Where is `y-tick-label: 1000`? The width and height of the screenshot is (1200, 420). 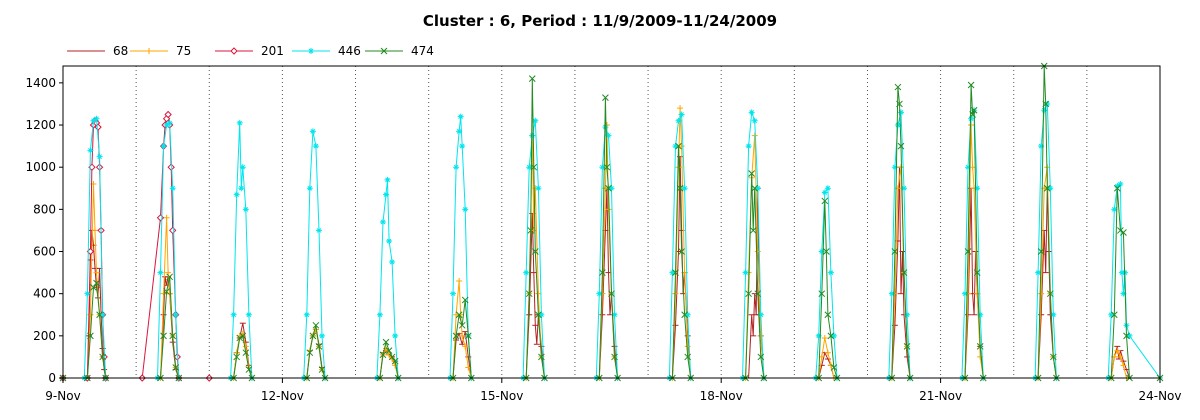 y-tick-label: 1000 is located at coordinates (40, 167).